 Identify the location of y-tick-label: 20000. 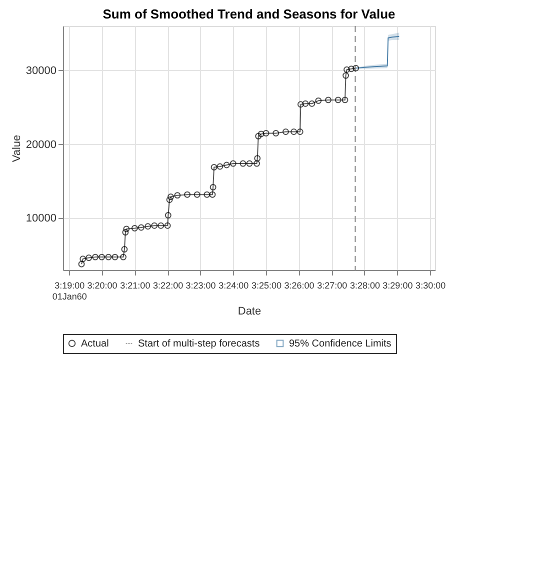
(41, 144).